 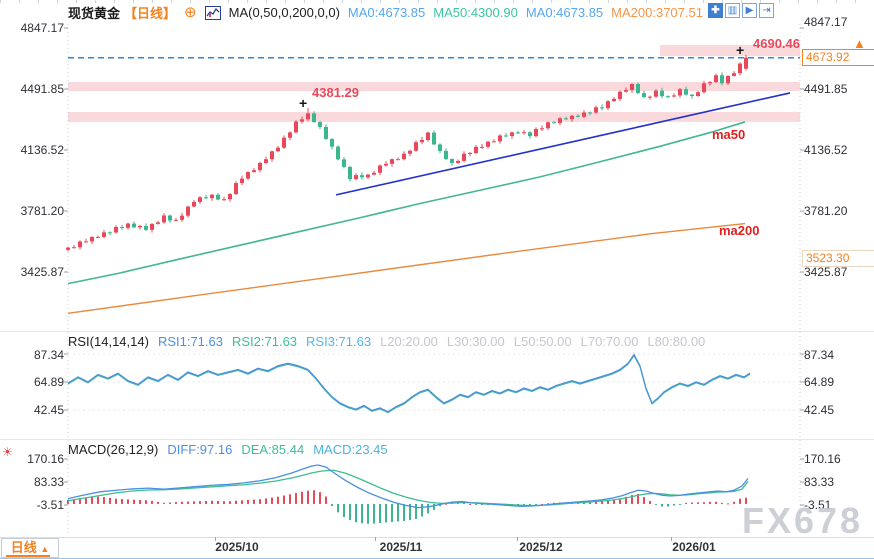 What do you see at coordinates (819, 410) in the screenshot?
I see `rsi-y-label-right: 42.45` at bounding box center [819, 410].